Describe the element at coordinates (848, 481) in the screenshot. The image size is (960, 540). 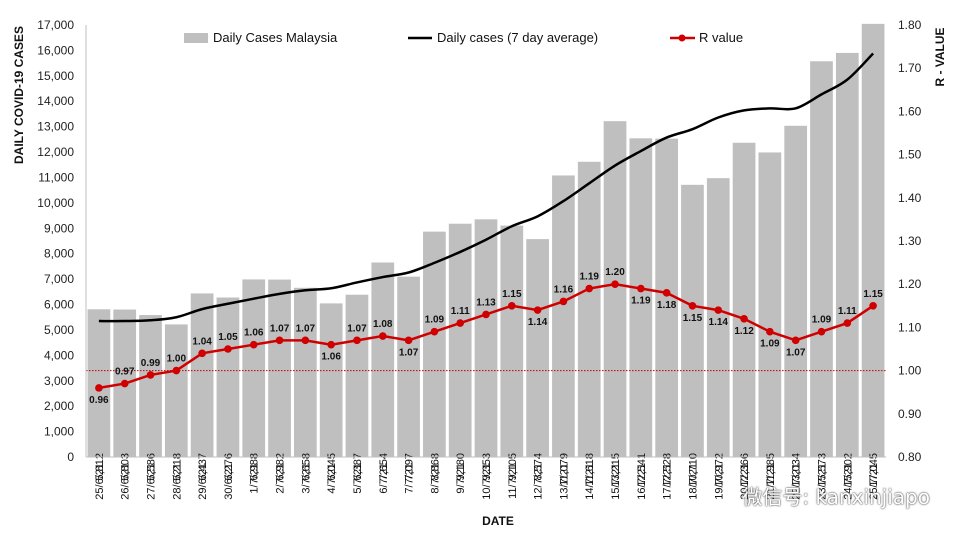
I see `x-tick-label: 24/7/21` at that location.